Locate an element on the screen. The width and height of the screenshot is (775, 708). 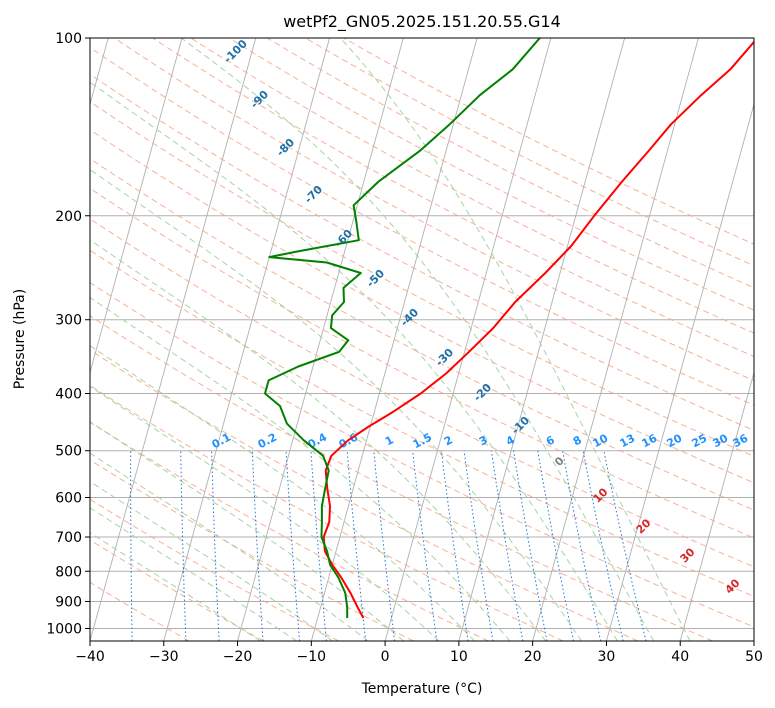
x-tick-label: 20 is located at coordinates (533, 657).